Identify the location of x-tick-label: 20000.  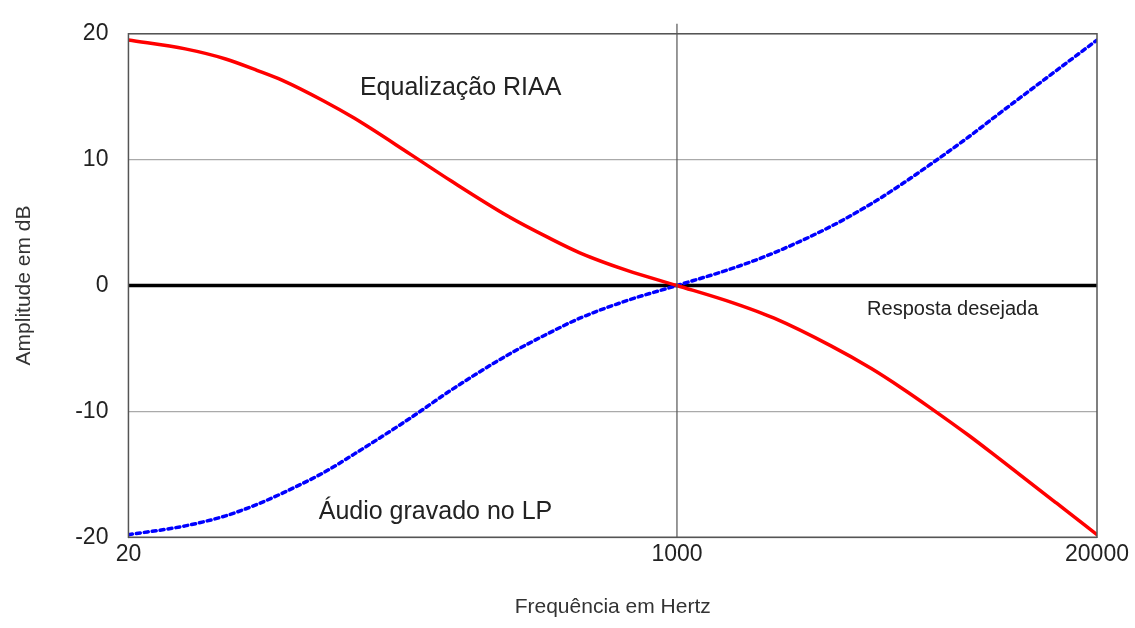
(1097, 553).